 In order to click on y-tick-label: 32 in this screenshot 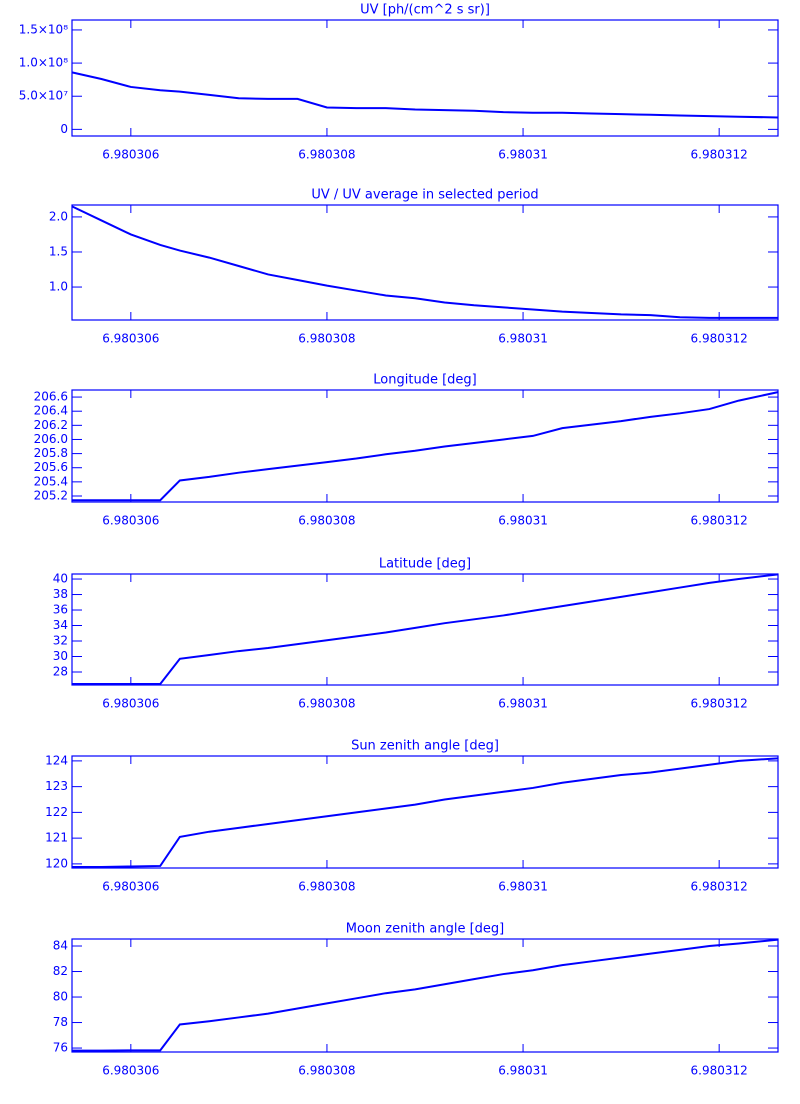, I will do `click(60, 641)`.